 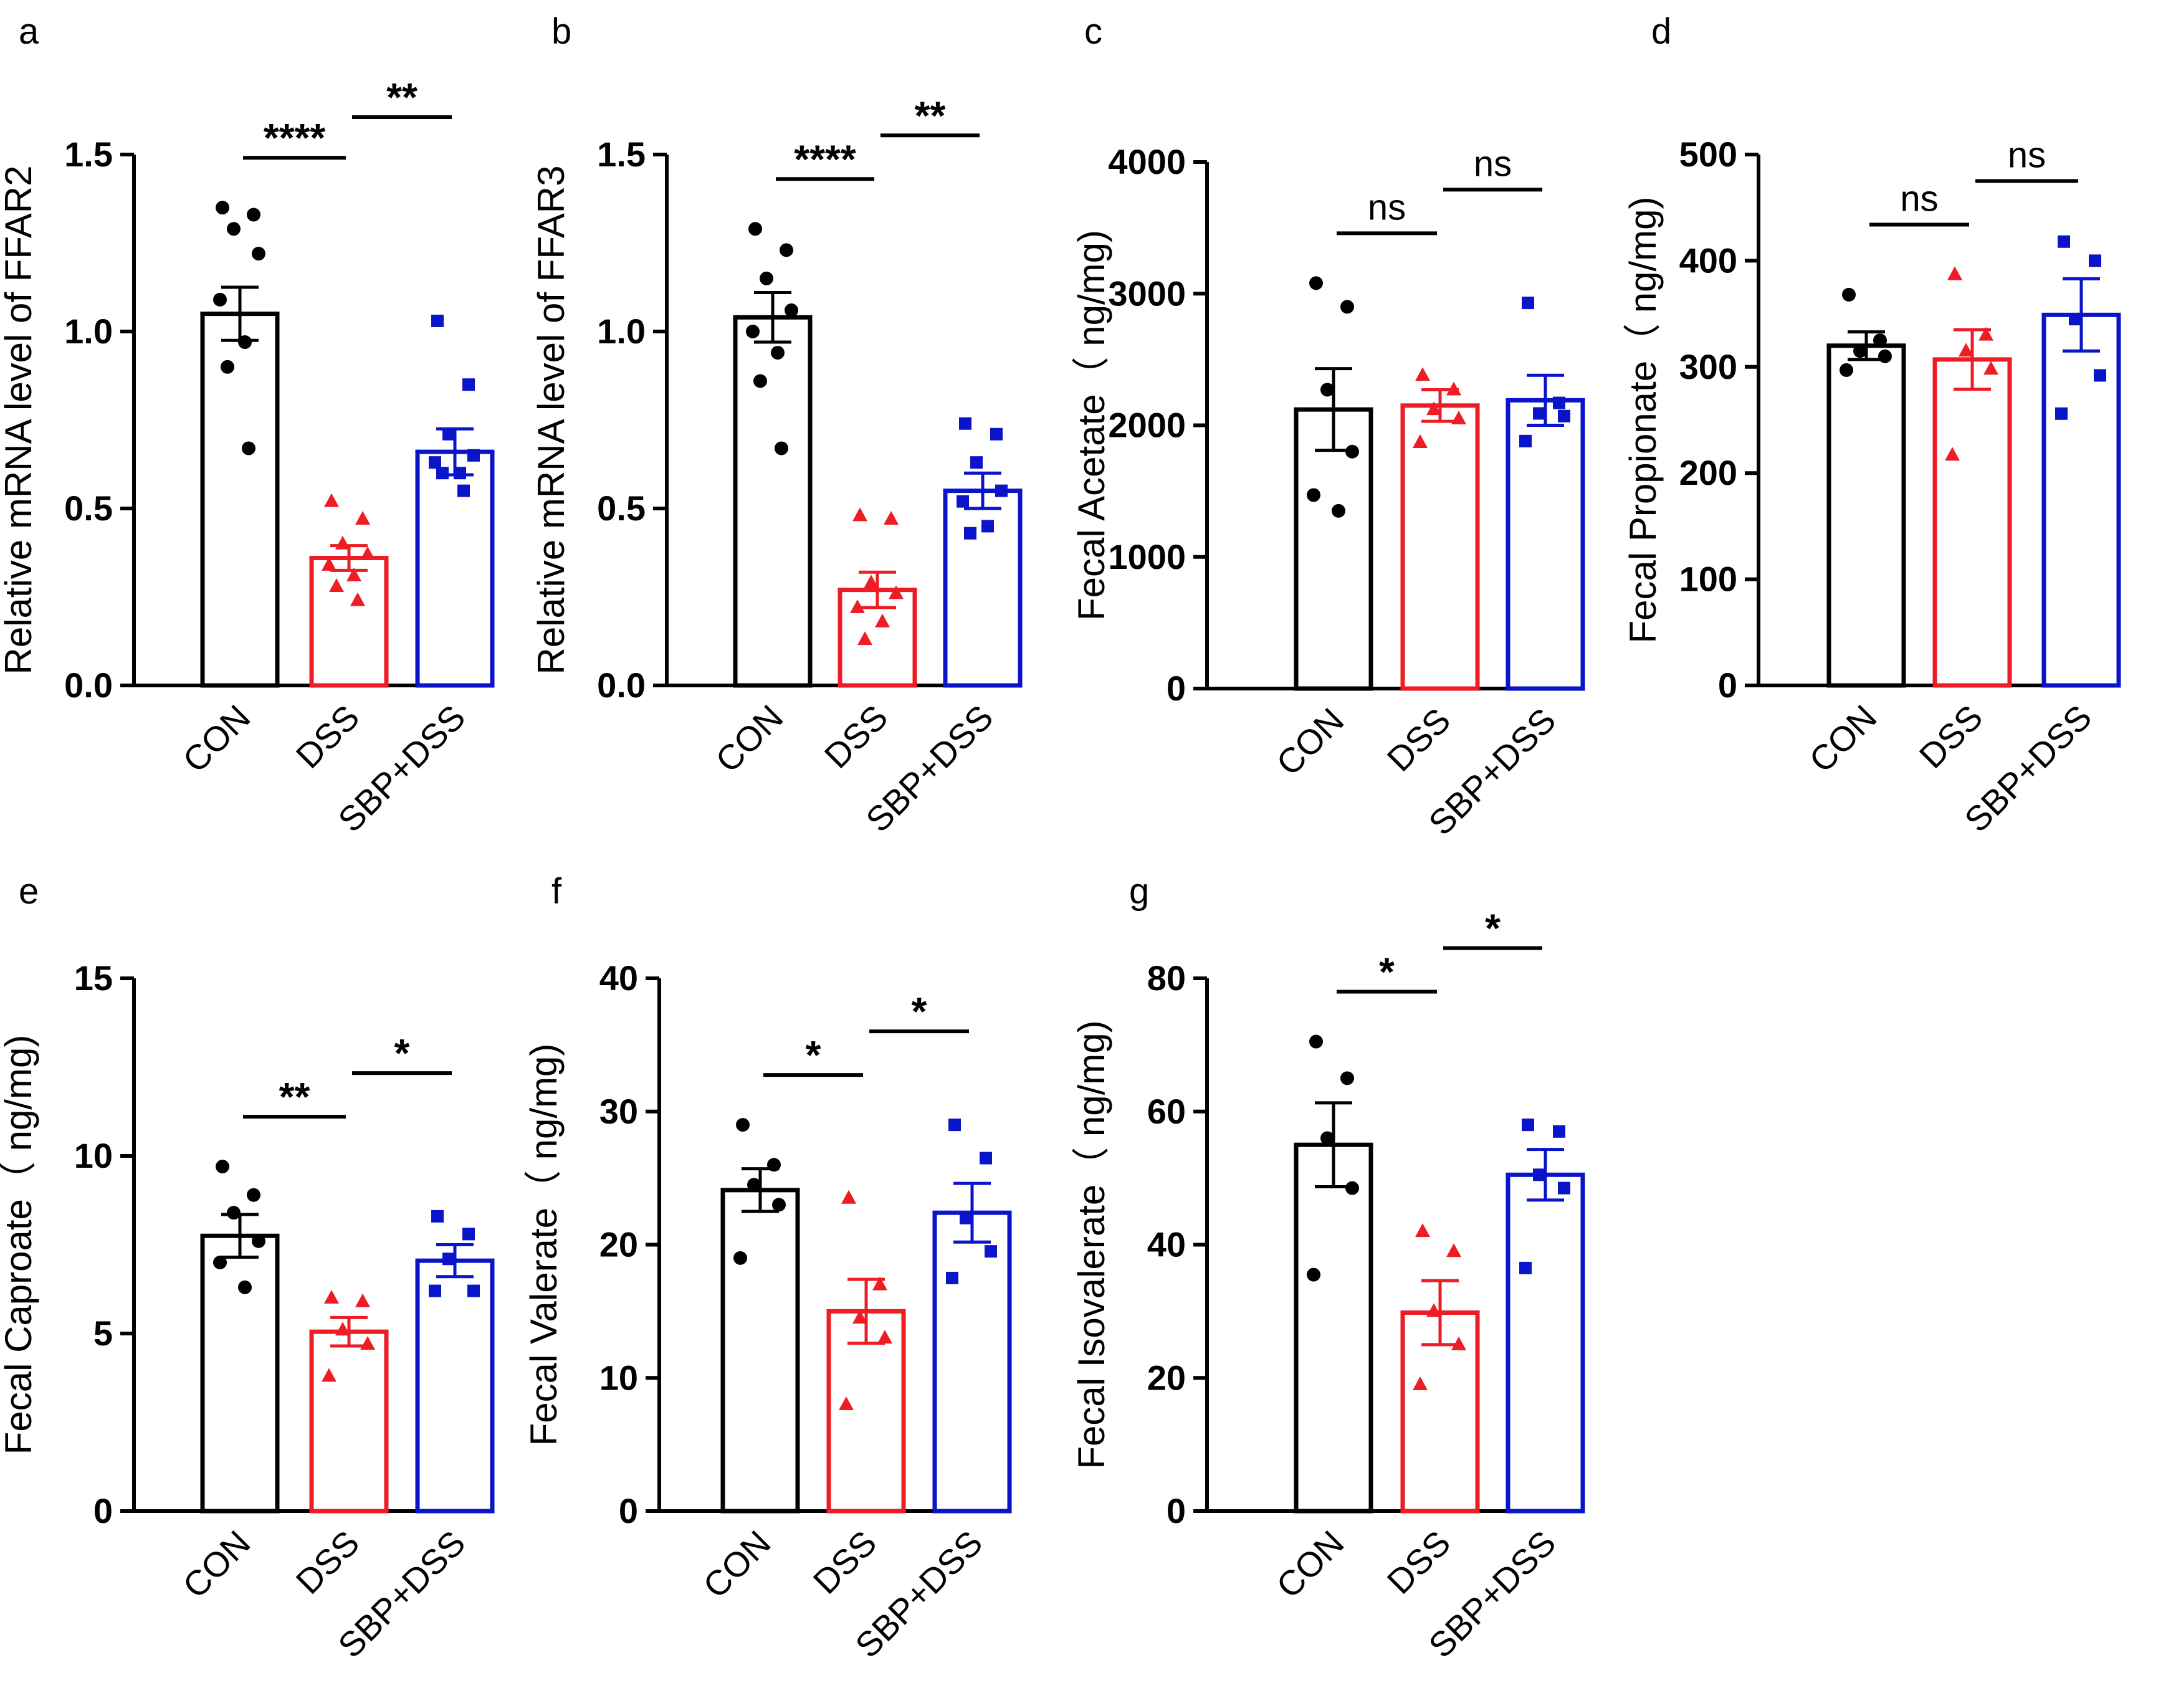 What do you see at coordinates (1166, 1377) in the screenshot?
I see `y-tick-label: 20` at bounding box center [1166, 1377].